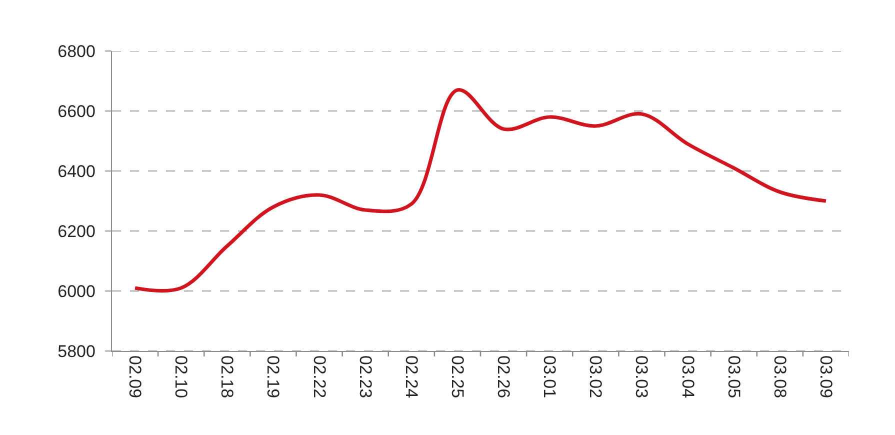 The width and height of the screenshot is (895, 435). I want to click on x-tick-label: 03.04, so click(688, 377).